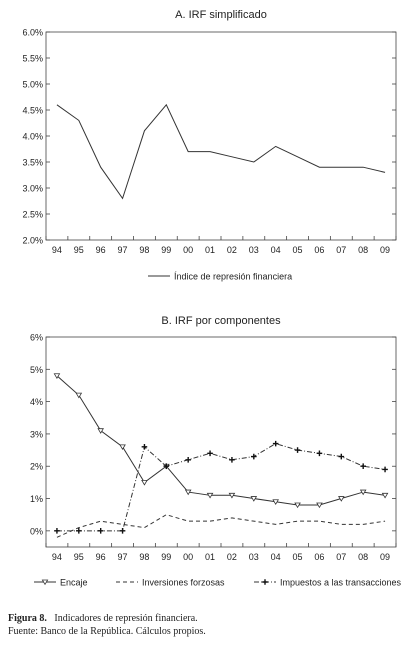 This screenshot has width=404, height=645. What do you see at coordinates (32, 59) in the screenshot?
I see `y-tick-label: 5.5%` at bounding box center [32, 59].